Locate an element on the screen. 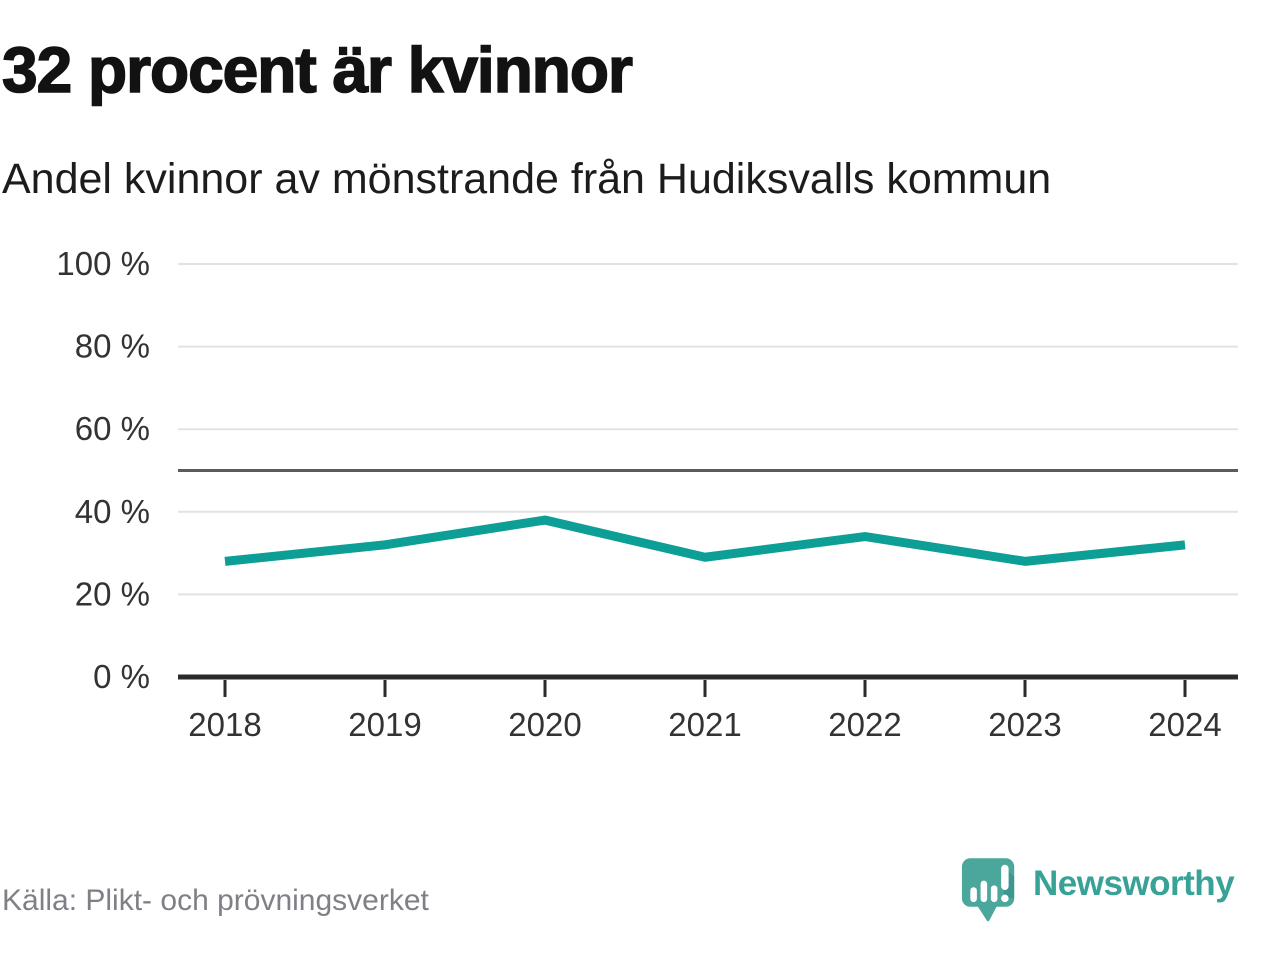 Image resolution: width=1280 pixels, height=960 pixels. y-tick-label-100: 100 % is located at coordinates (103, 263).